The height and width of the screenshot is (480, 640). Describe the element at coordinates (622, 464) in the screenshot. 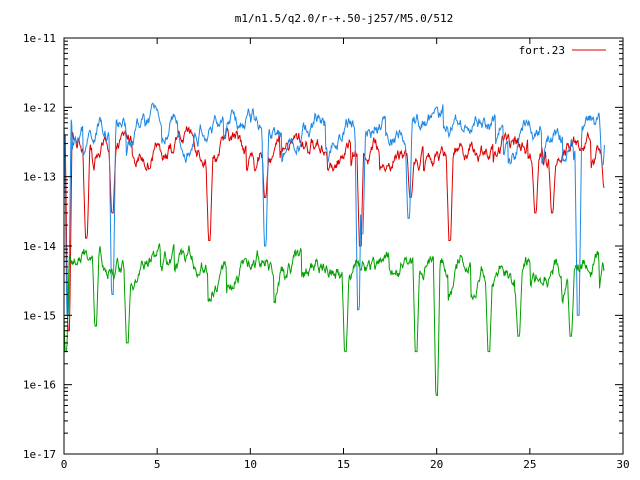

I see `x-tick-label: 30` at that location.